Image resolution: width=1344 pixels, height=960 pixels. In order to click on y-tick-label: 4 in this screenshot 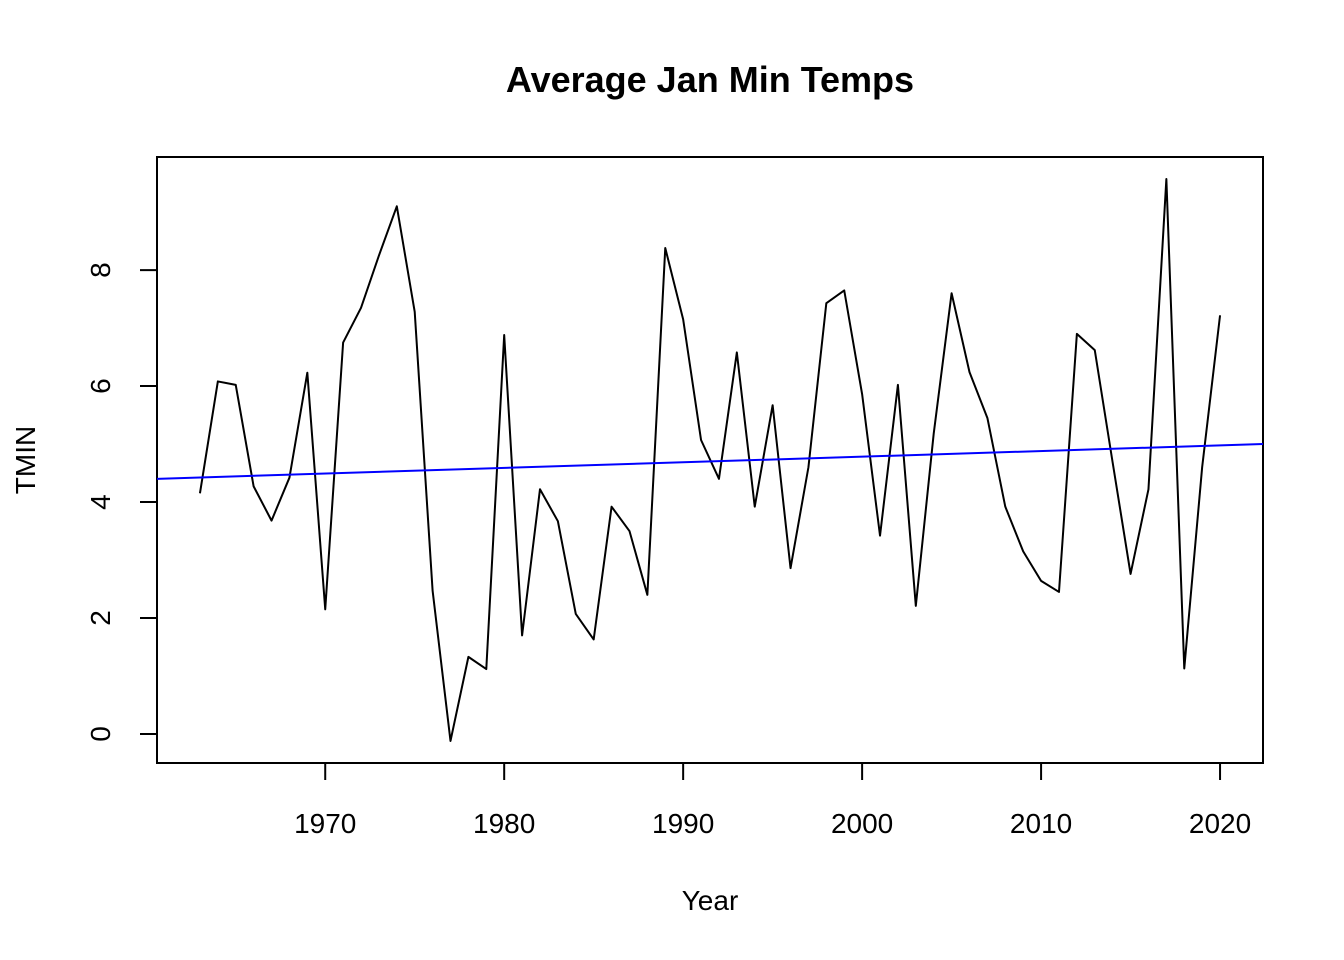, I will do `click(100, 502)`.